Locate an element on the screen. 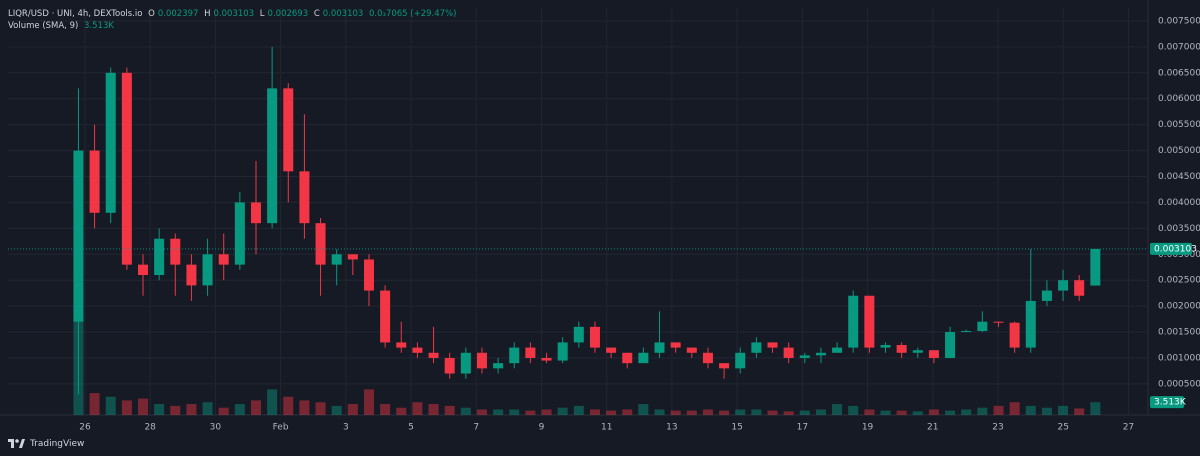 This screenshot has height=456, width=1200. y-tick-label: 0.006500 is located at coordinates (1179, 73).